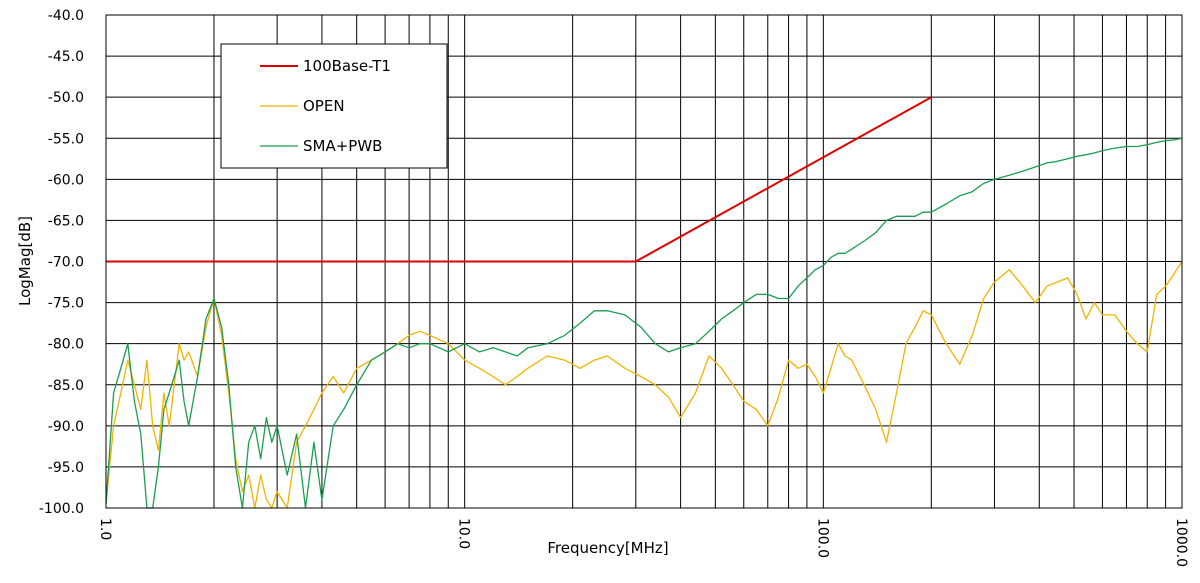 The height and width of the screenshot is (583, 1200). What do you see at coordinates (25, 261) in the screenshot?
I see `y-axis-title: LogMag[dB]` at bounding box center [25, 261].